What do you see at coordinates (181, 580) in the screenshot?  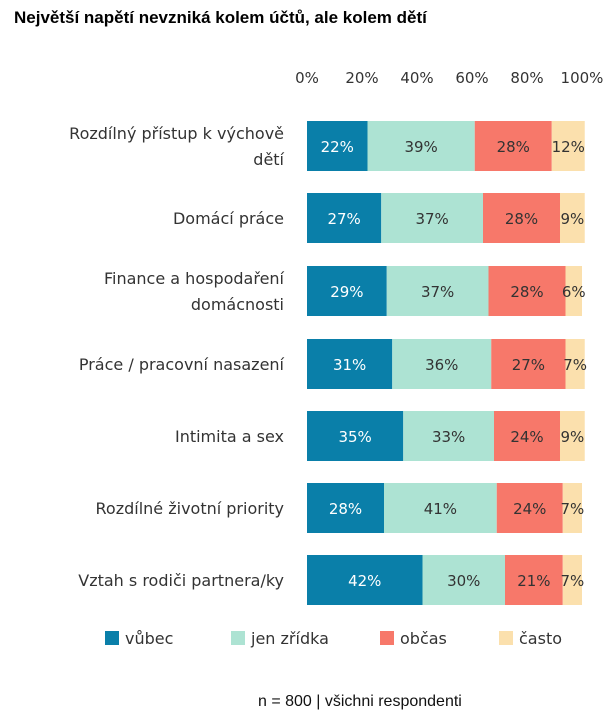 I see `category-label: Vztah s rodiči partnera/ky` at bounding box center [181, 580].